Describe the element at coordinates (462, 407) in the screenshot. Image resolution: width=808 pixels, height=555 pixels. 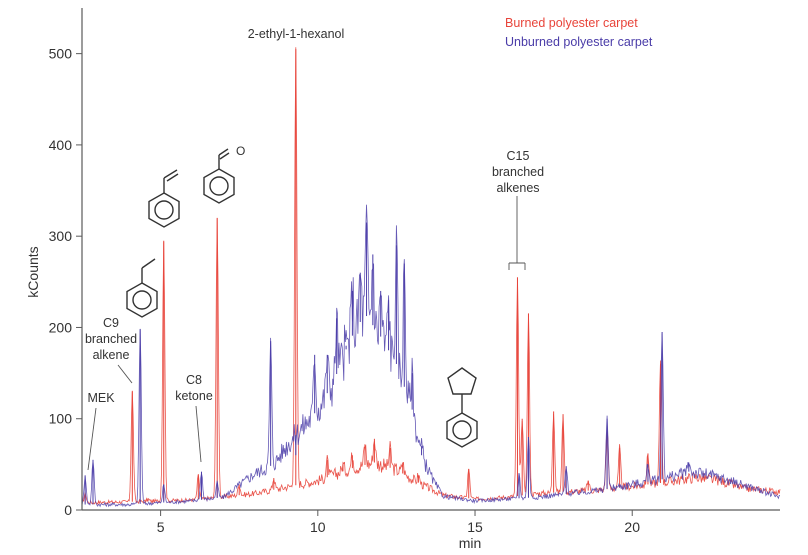
I see `cyclopentylbenzene-structure-icon` at that location.